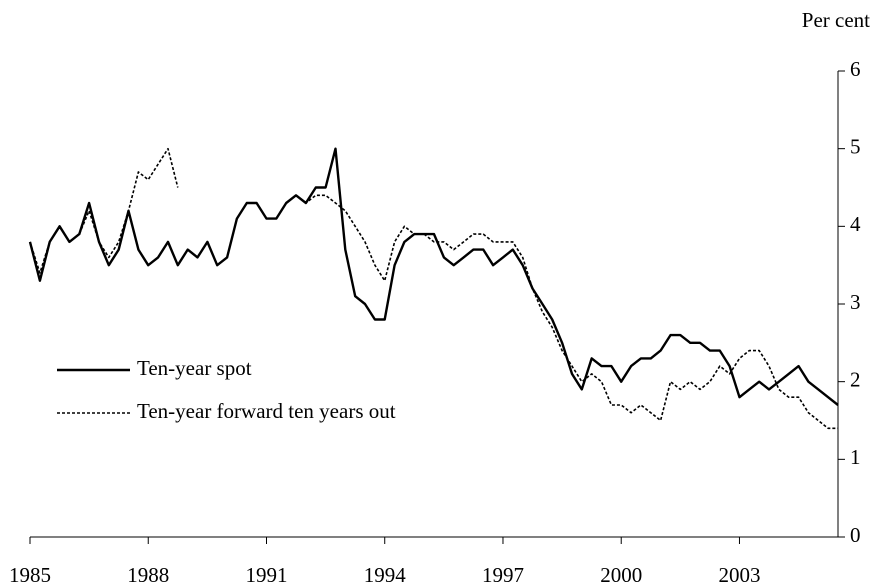 The width and height of the screenshot is (876, 588). What do you see at coordinates (855, 146) in the screenshot?
I see `y-tick-label: 5` at bounding box center [855, 146].